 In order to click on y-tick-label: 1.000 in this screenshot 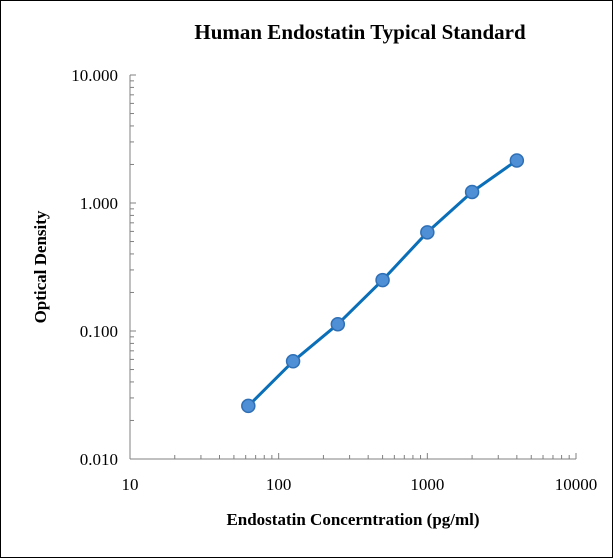, I will do `click(99, 203)`.